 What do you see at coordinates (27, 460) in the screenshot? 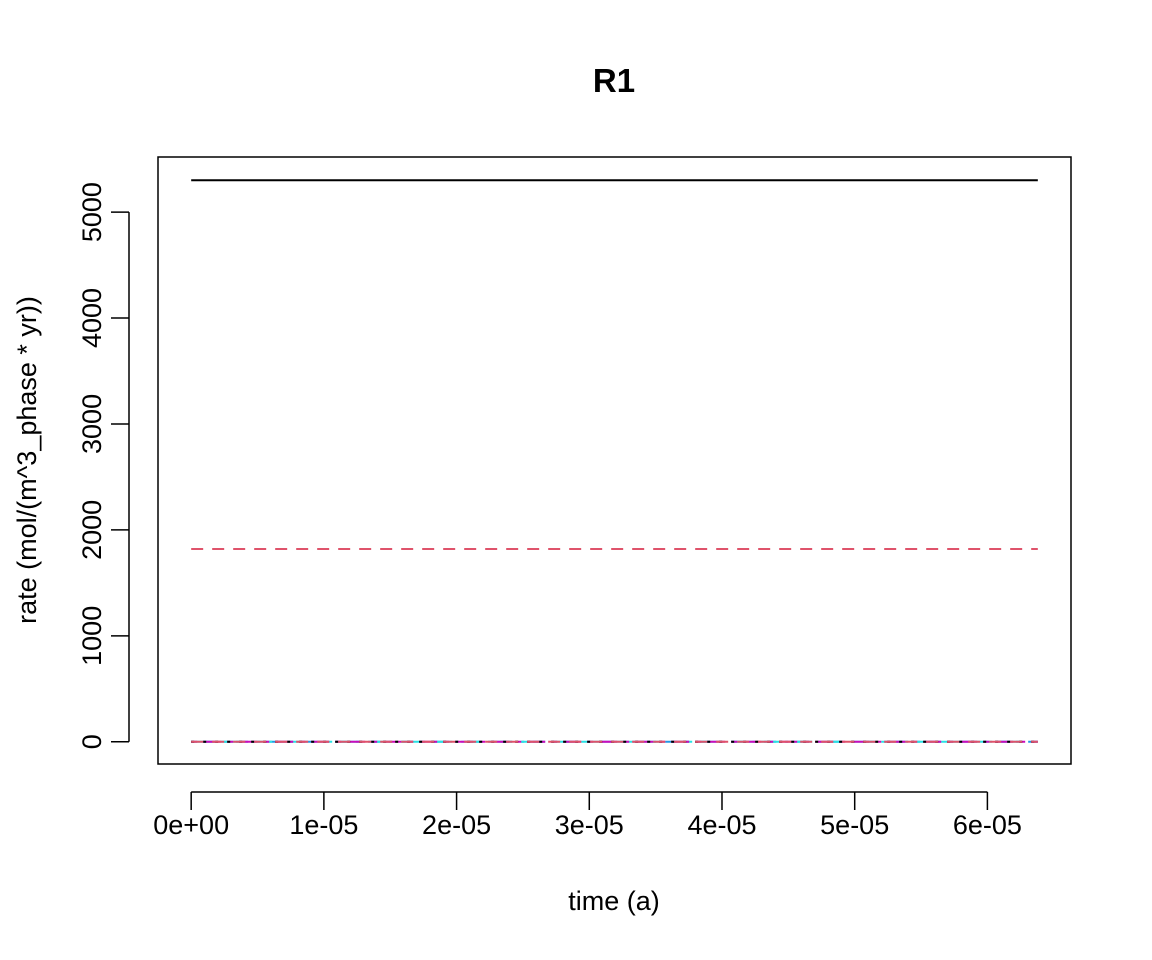
I see `y-axis-label: rate (mol/(m^3_phase * yr))` at bounding box center [27, 460].